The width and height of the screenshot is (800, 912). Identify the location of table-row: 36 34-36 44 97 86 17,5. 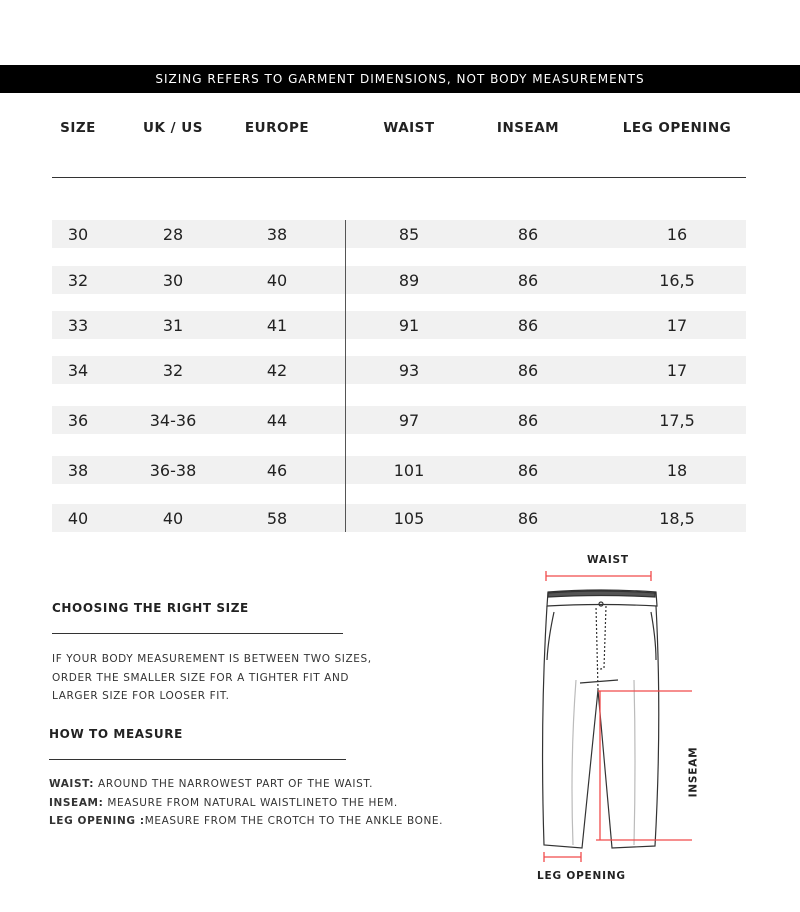
(399, 420).